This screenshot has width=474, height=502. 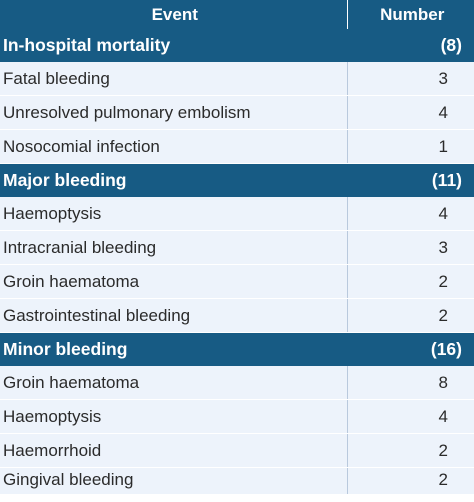 I want to click on group-row-minor-bleeding: Minor bleeding (16), so click(x=237, y=349).